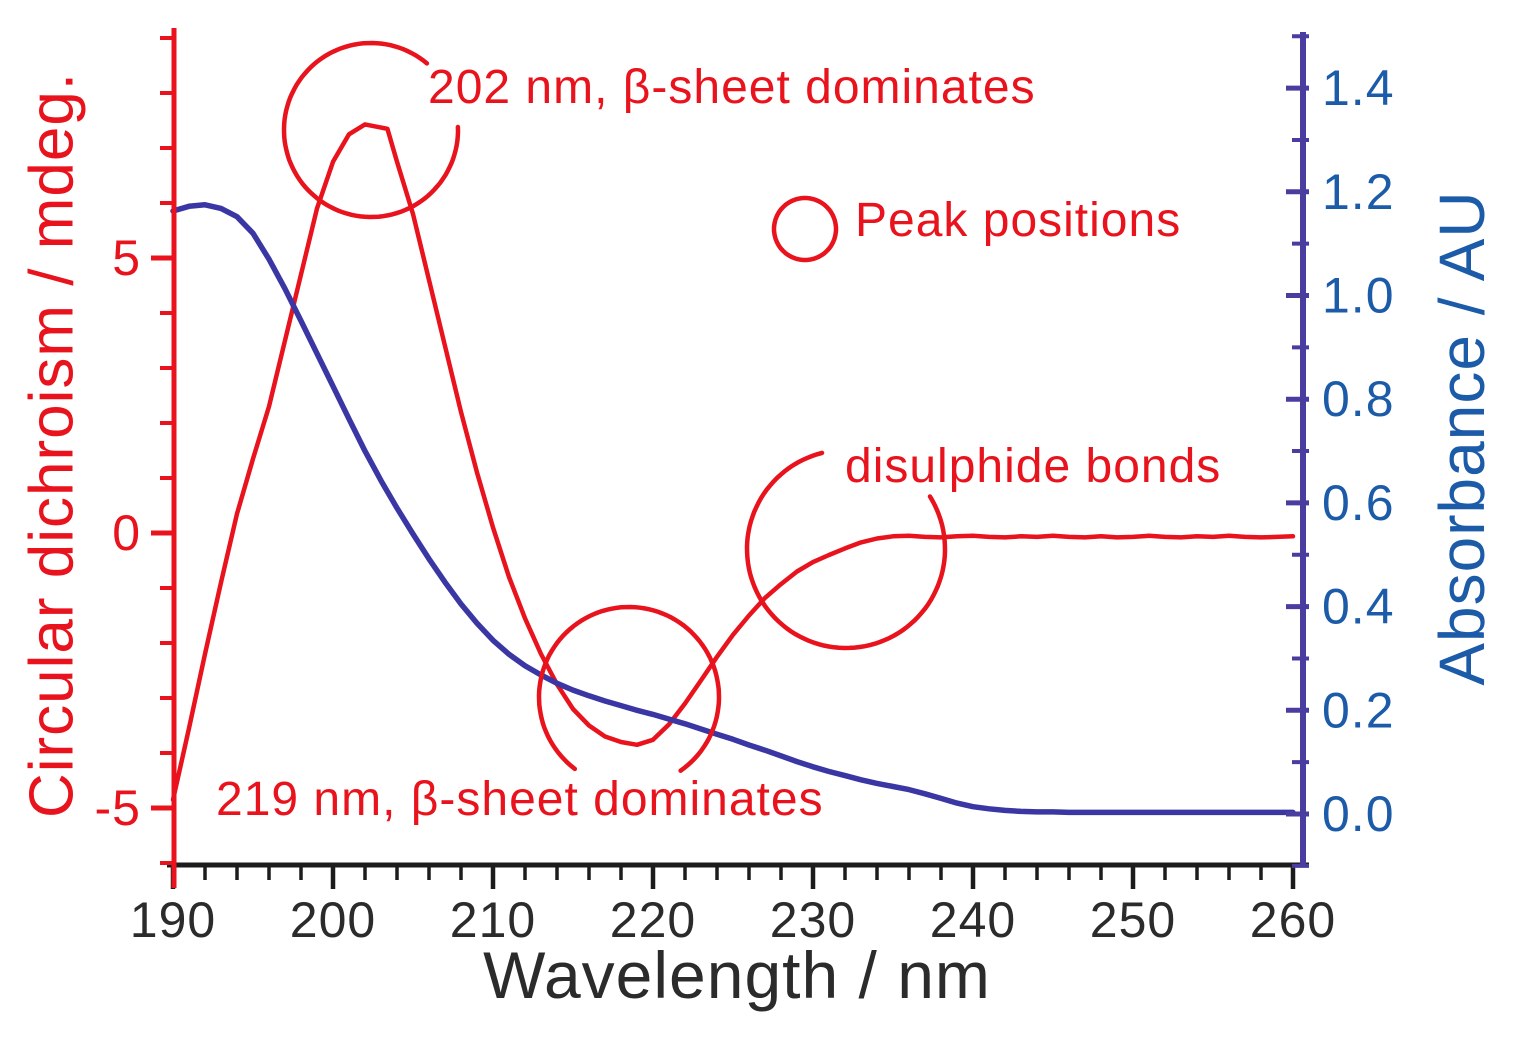 The image size is (1524, 1037). What do you see at coordinates (118, 808) in the screenshot?
I see `cd-tick-label--5: -5` at bounding box center [118, 808].